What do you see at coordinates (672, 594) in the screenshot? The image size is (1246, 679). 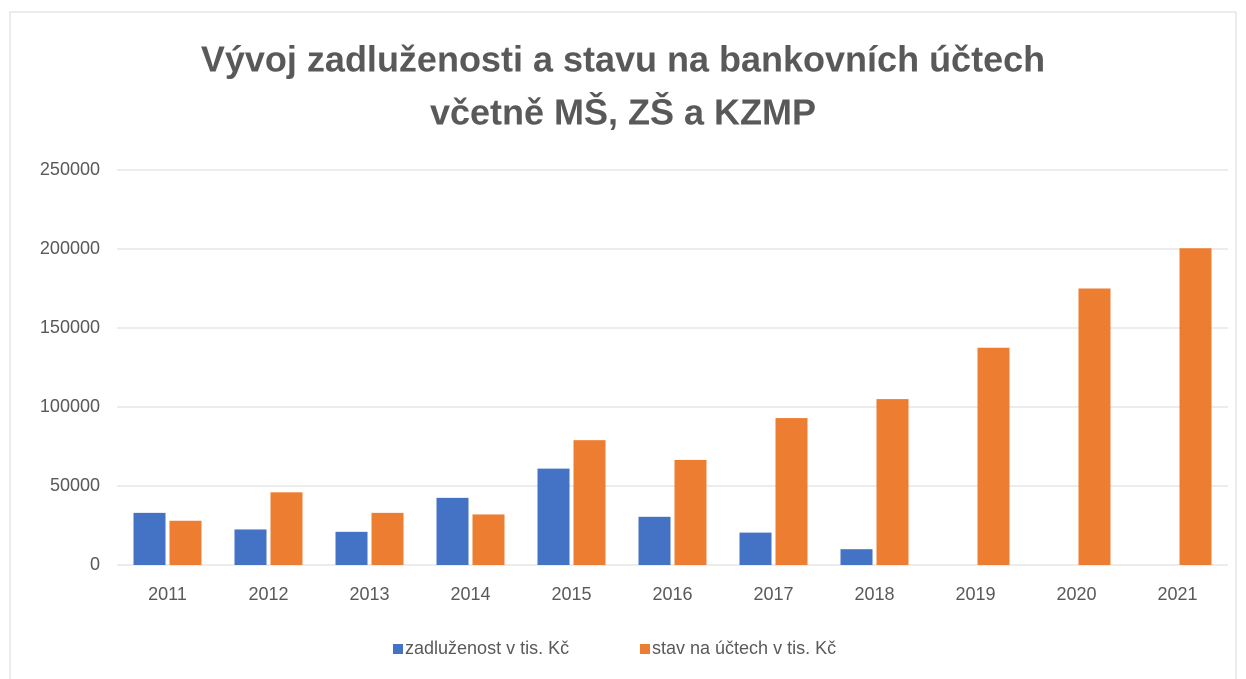 I see `x-tick-label: 2016` at bounding box center [672, 594].